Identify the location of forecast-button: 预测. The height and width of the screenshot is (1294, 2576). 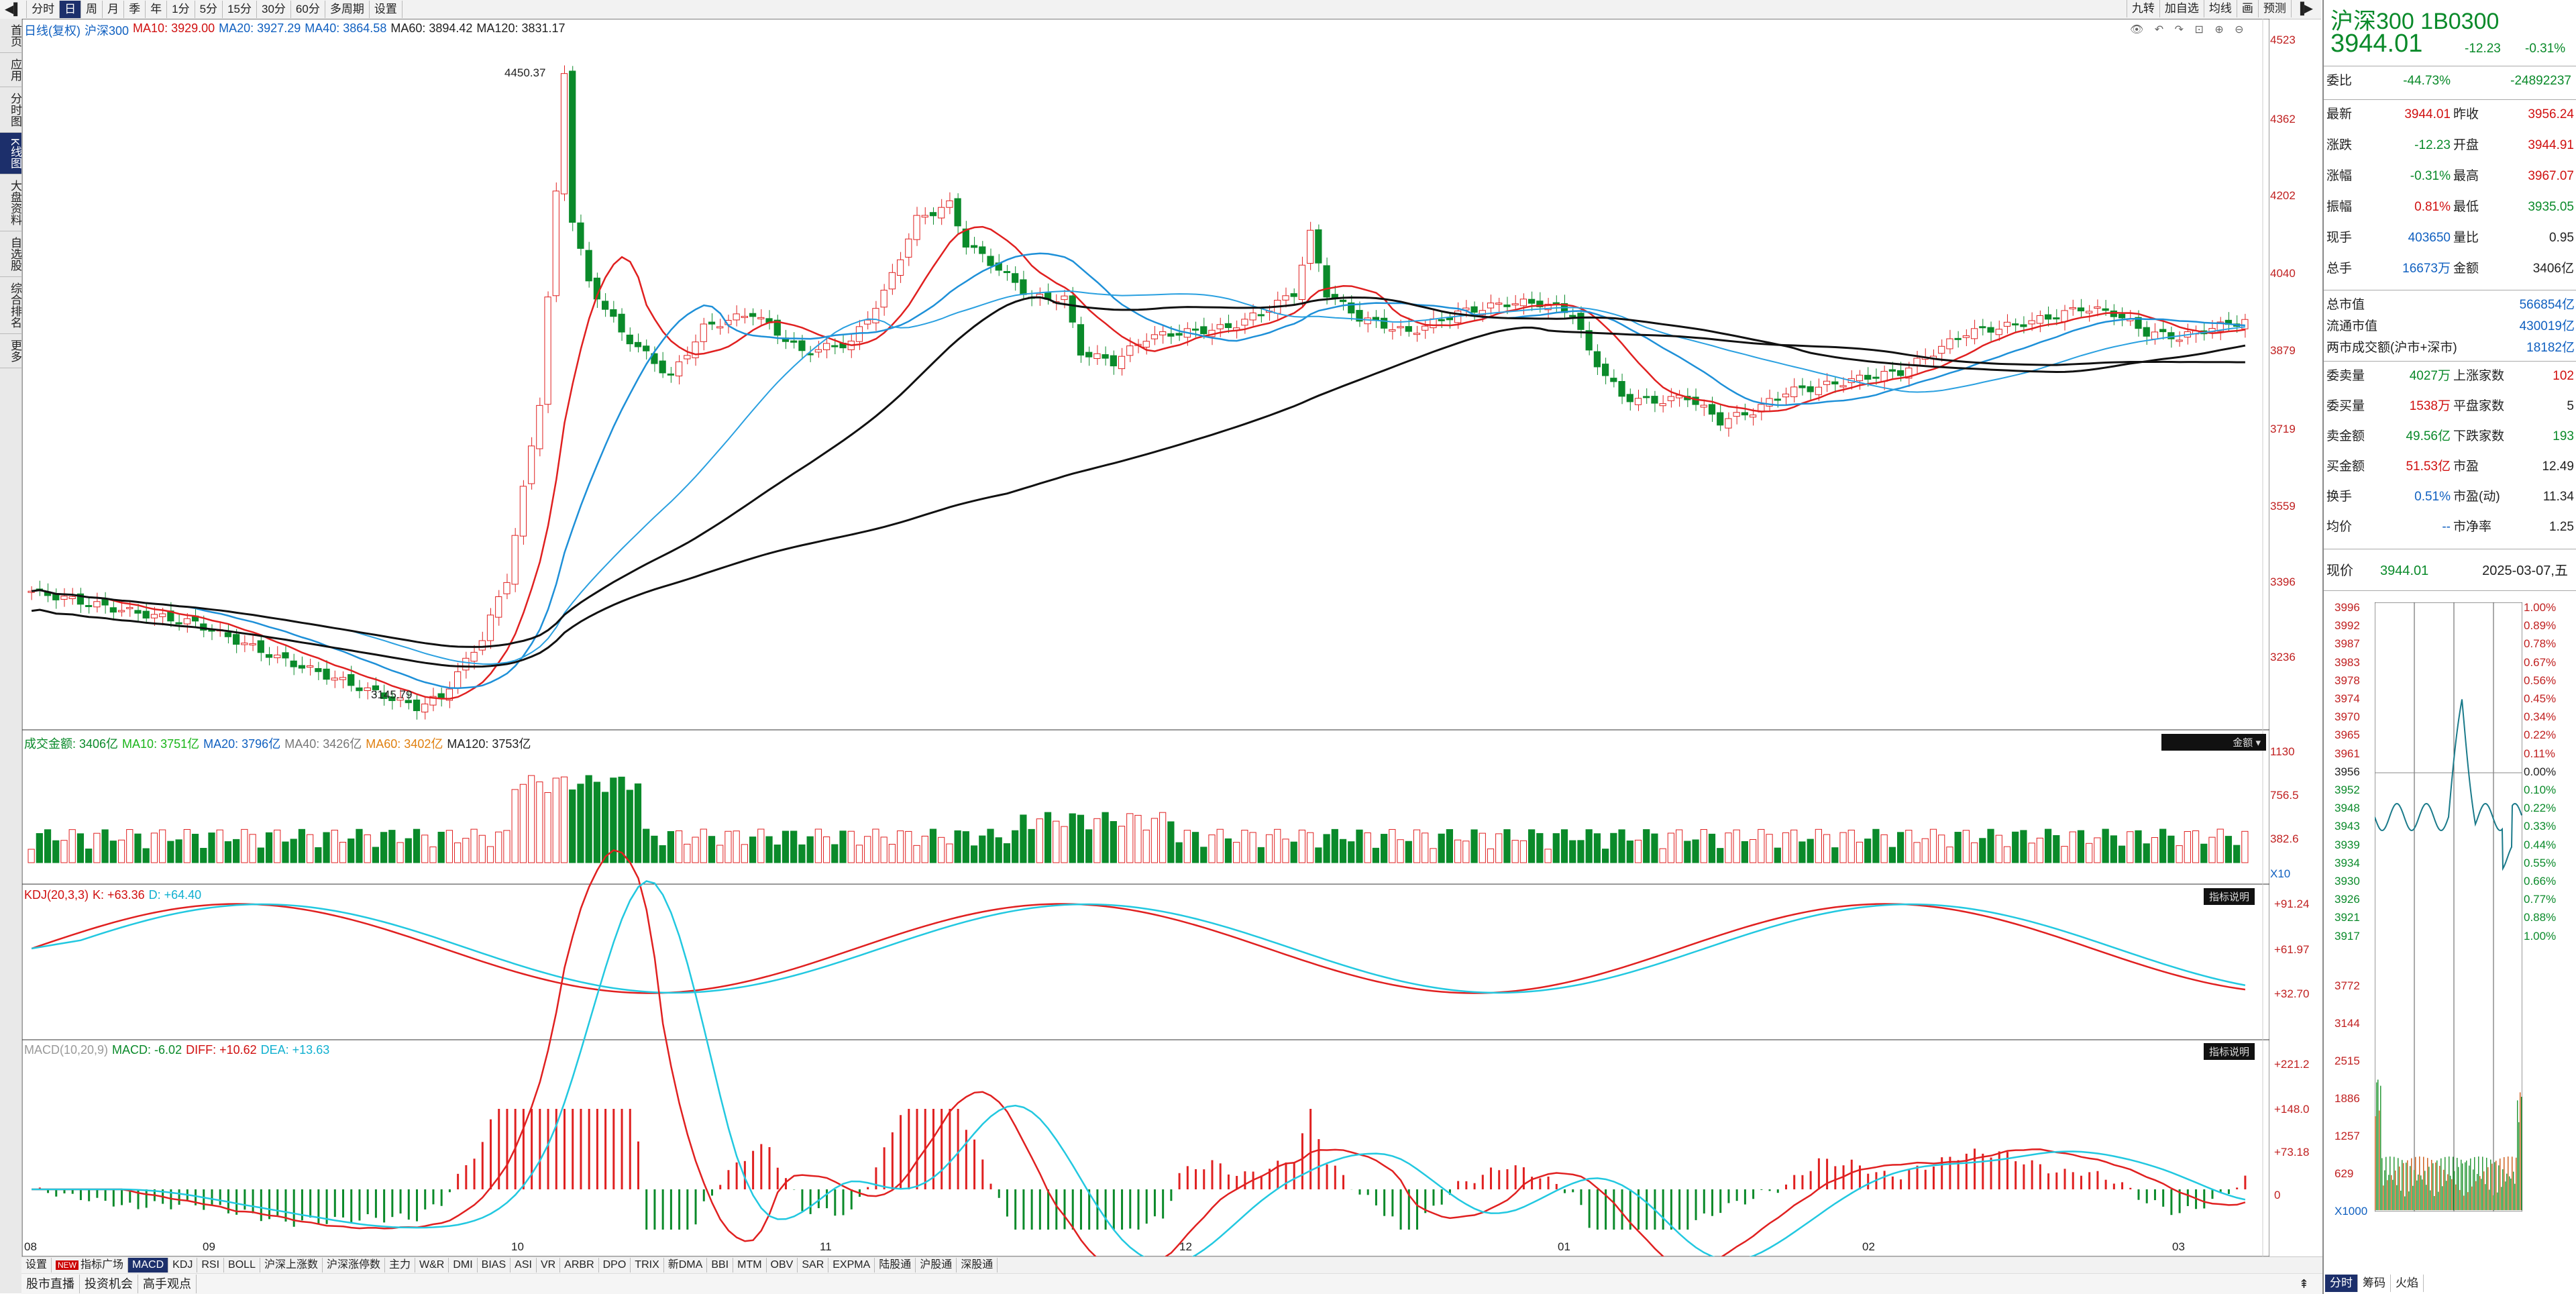
(2274, 8).